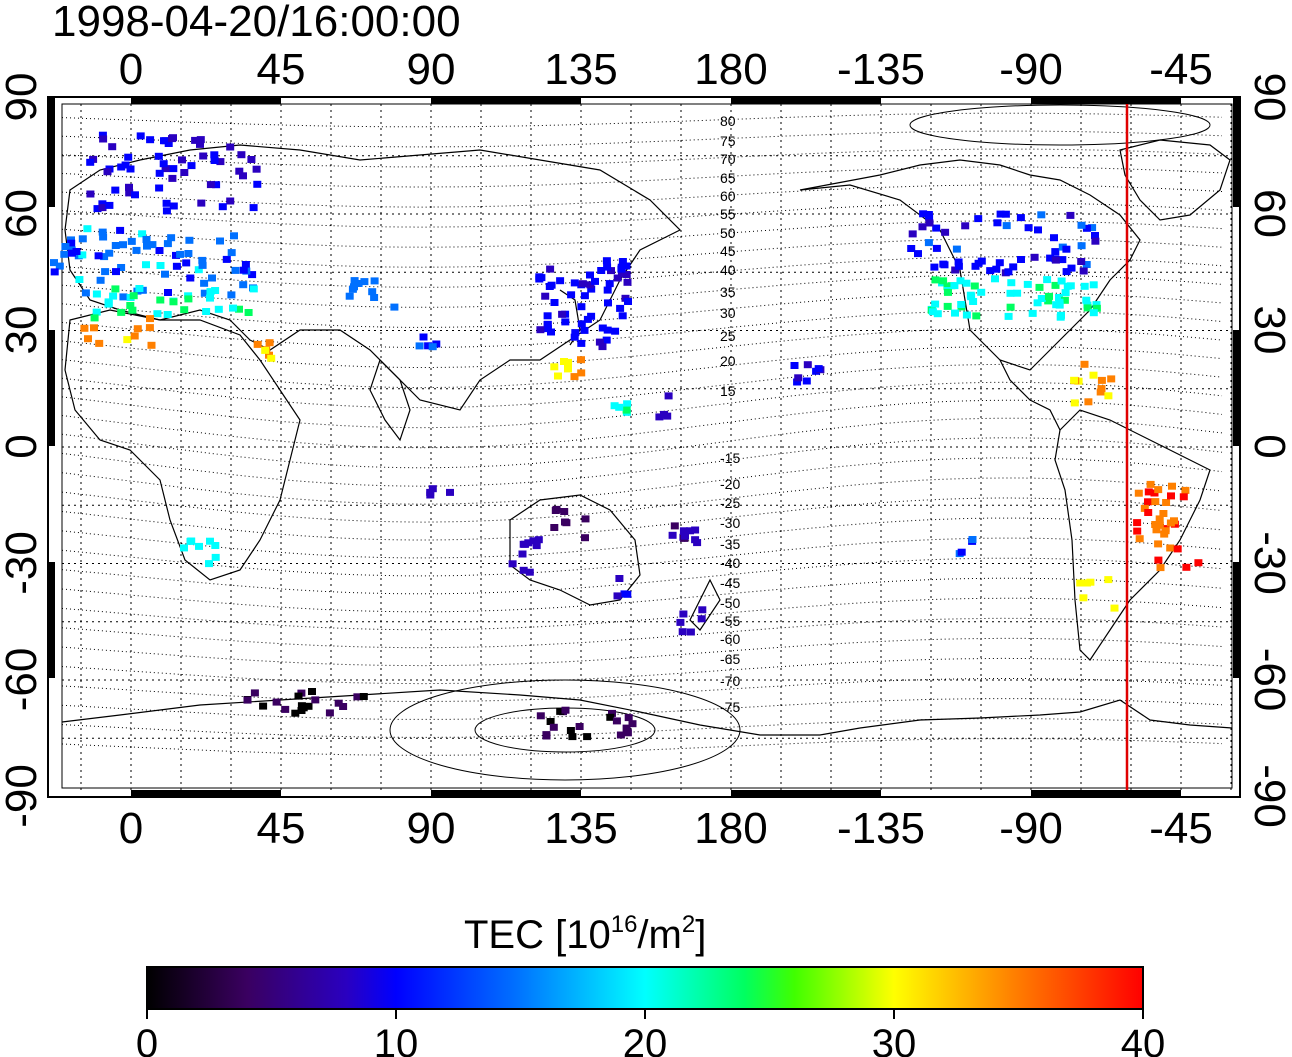  What do you see at coordinates (1268, 330) in the screenshot?
I see `lat-tick-right: 30` at bounding box center [1268, 330].